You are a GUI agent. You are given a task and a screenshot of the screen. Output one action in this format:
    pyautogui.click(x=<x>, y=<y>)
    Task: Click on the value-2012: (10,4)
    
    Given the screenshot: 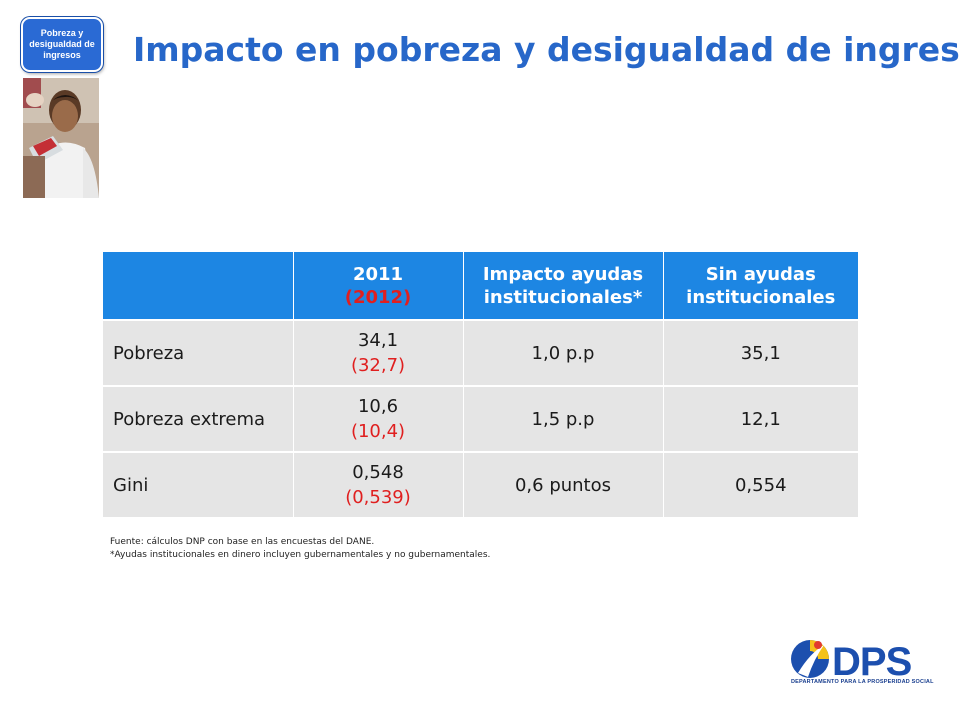 What is the action you would take?
    pyautogui.click(x=378, y=431)
    